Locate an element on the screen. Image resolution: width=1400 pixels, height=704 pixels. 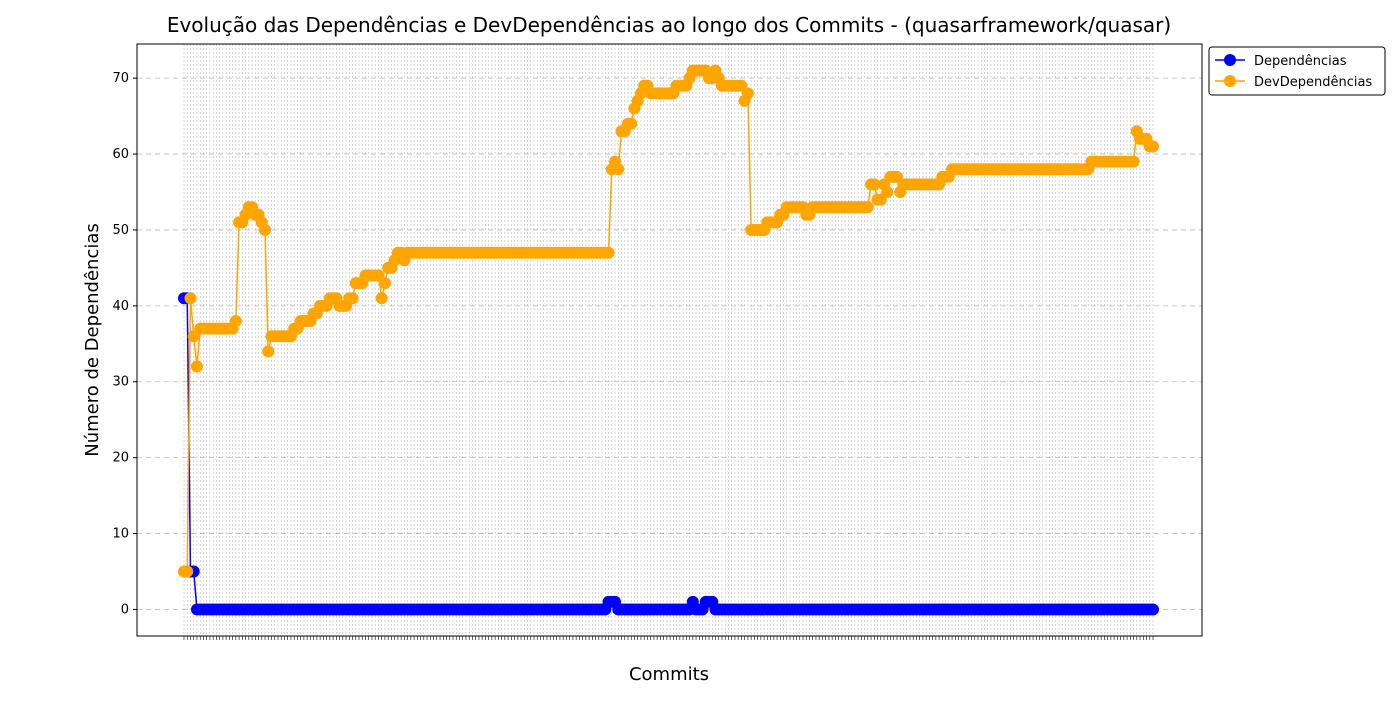
x-axis-label: Commits is located at coordinates (669, 674).